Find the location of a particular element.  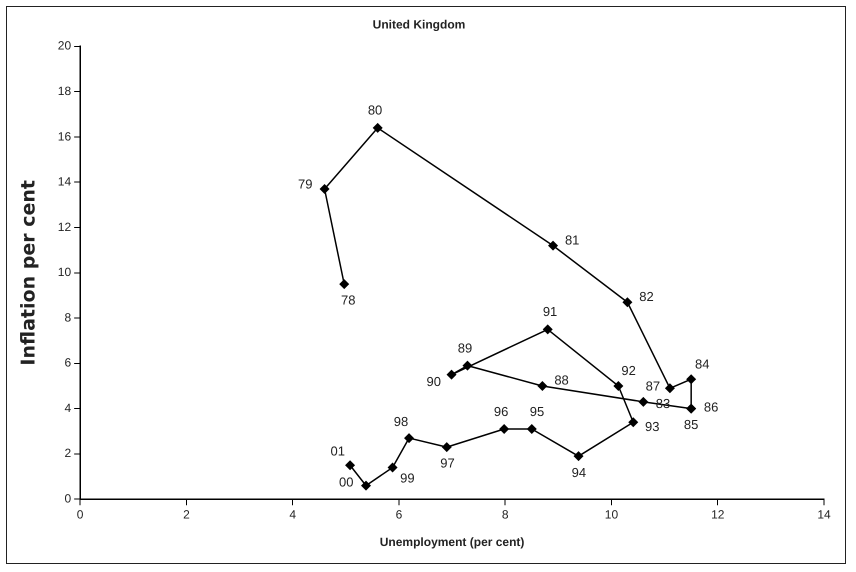

x-tick-label: 12 is located at coordinates (718, 515).